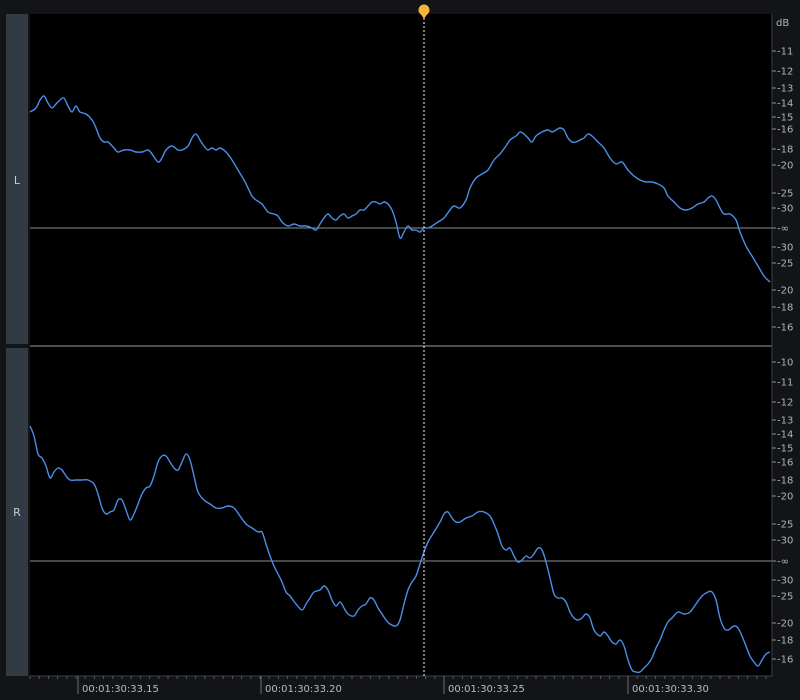 Image resolution: width=800 pixels, height=700 pixels. I want to click on time-label-2: 00:01:30:33.20, so click(303, 689).